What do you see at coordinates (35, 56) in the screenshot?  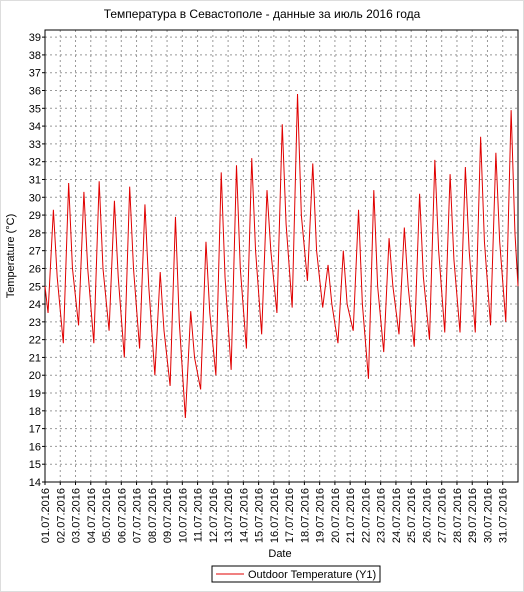 I see `y-tick-label: 38` at bounding box center [35, 56].